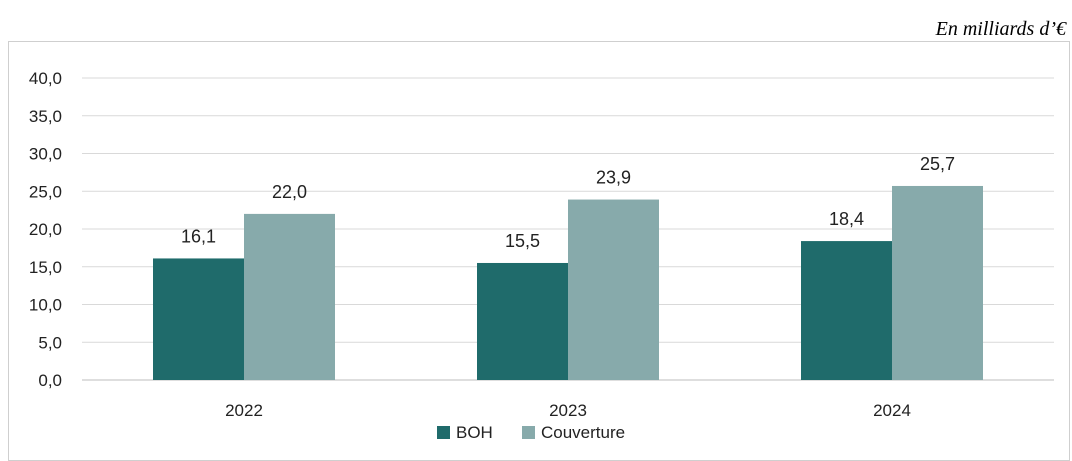 The height and width of the screenshot is (461, 1072). I want to click on bar-couverture-2024, so click(937, 282).